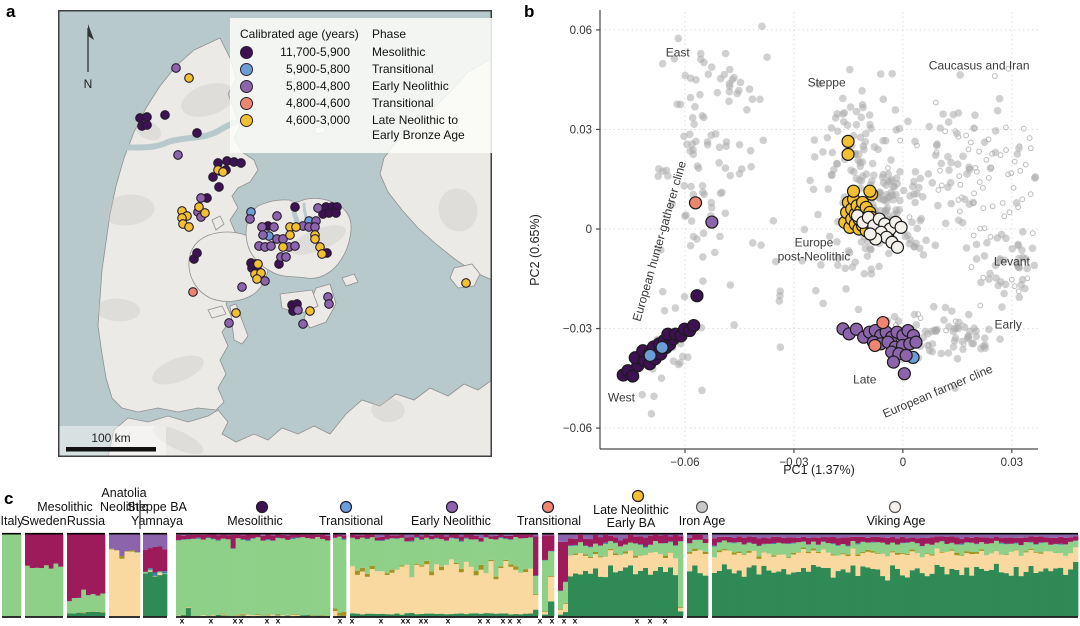 The width and height of the screenshot is (1080, 626). I want to click on panel-a-letter: a, so click(11, 11).